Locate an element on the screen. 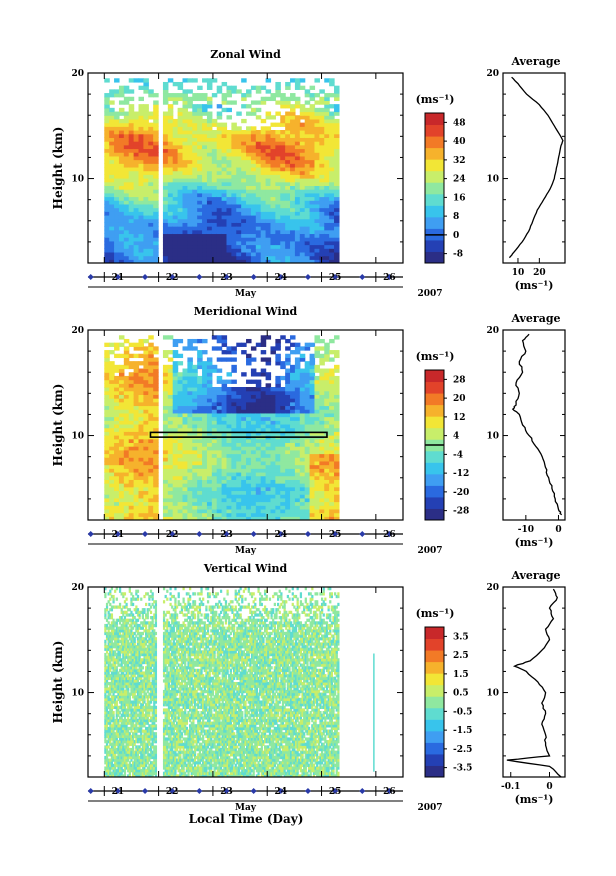 This screenshot has height=876, width=616. colorbar-label: 3.5 is located at coordinates (461, 637).